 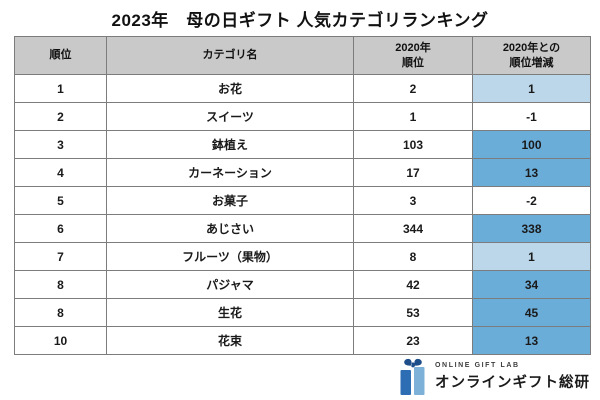 What do you see at coordinates (531, 116) in the screenshot?
I see `rank-change-cell: -1` at bounding box center [531, 116].